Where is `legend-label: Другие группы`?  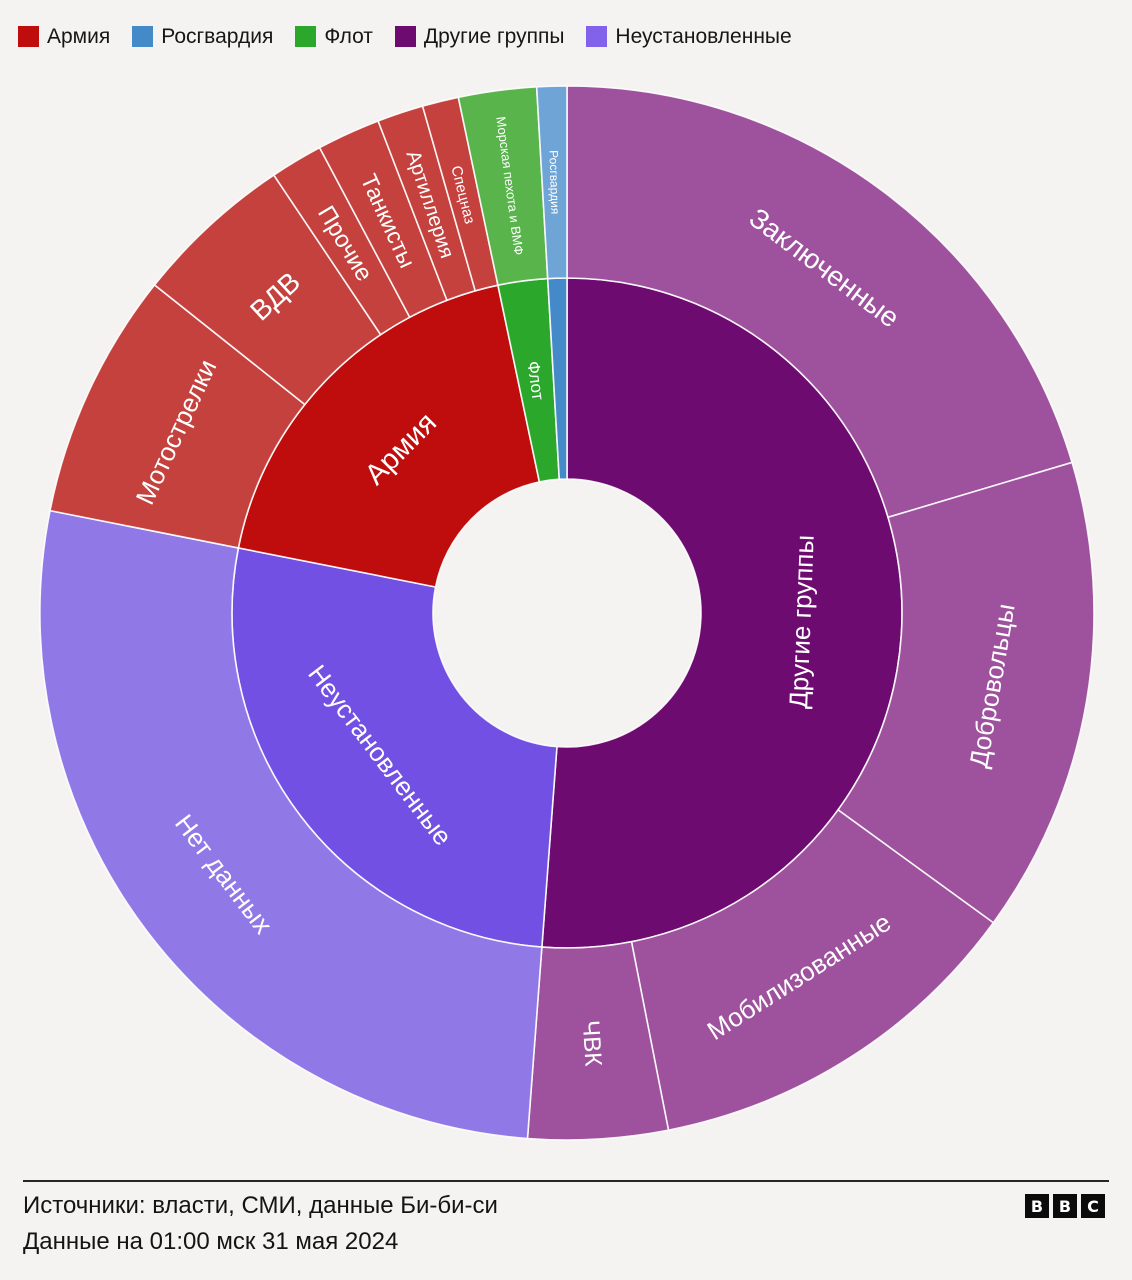
legend-label: Другие группы is located at coordinates (494, 36).